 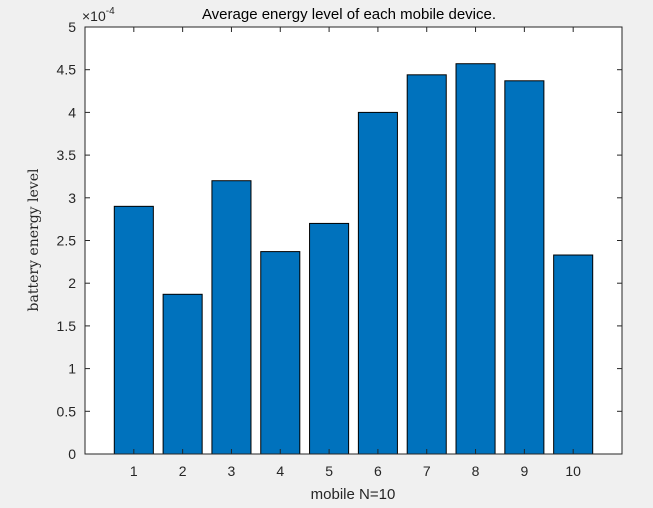 What do you see at coordinates (427, 471) in the screenshot?
I see `x-tick-label: 7` at bounding box center [427, 471].